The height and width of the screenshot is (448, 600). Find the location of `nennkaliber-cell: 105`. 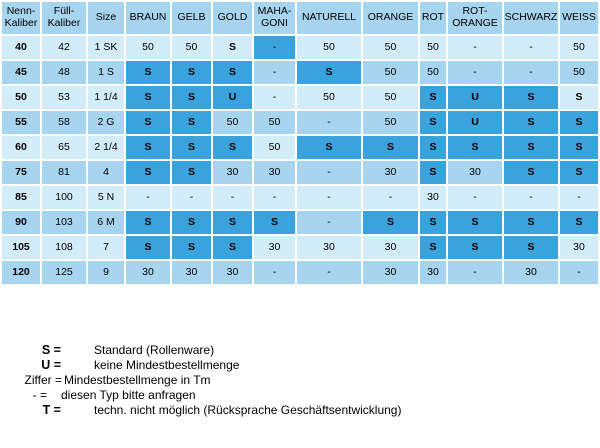

nennkaliber-cell: 105 is located at coordinates (21, 247).